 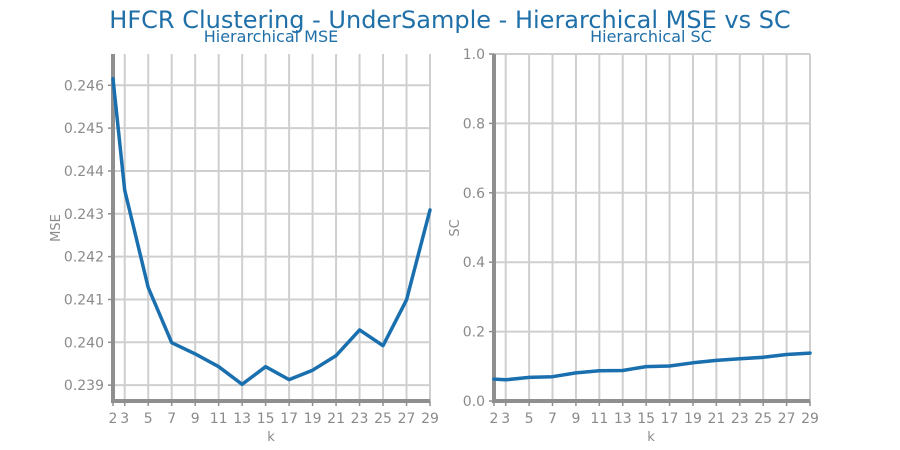 What do you see at coordinates (740, 419) in the screenshot?
I see `sc-x-tick-label: 23` at bounding box center [740, 419].